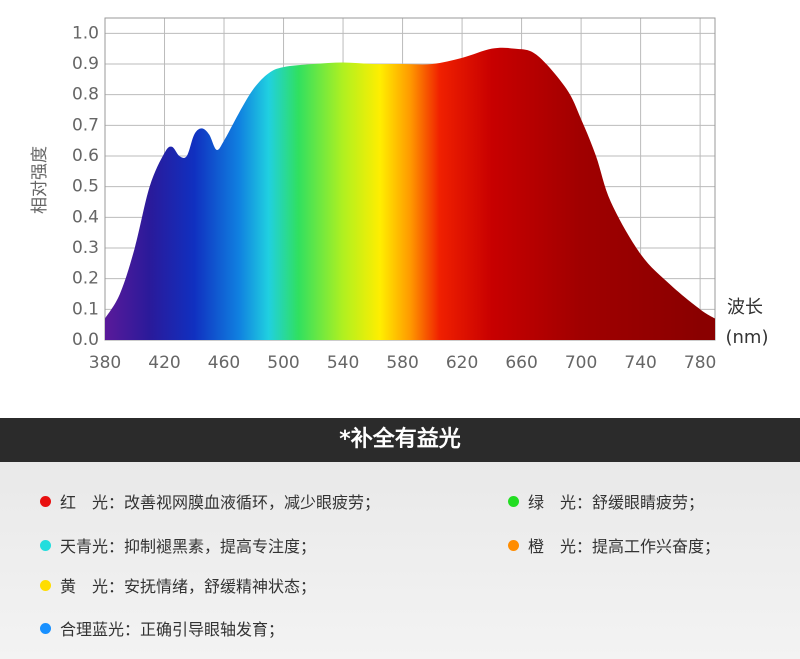 The image size is (800, 659). Describe the element at coordinates (521, 363) in the screenshot. I see `x-tick-label: 660` at that location.